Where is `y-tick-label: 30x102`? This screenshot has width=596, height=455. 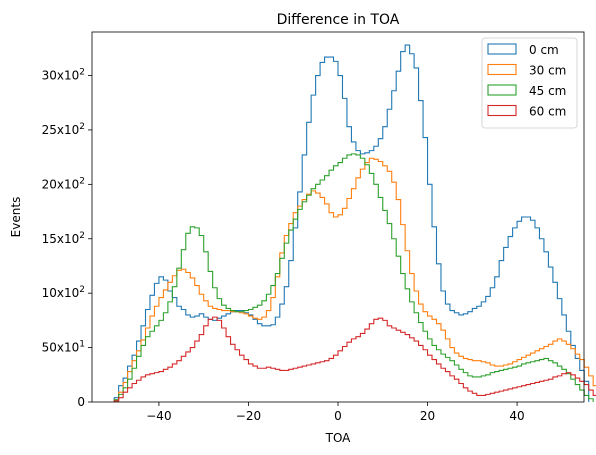
y-tick-label: 30x102 is located at coordinates (63, 75).